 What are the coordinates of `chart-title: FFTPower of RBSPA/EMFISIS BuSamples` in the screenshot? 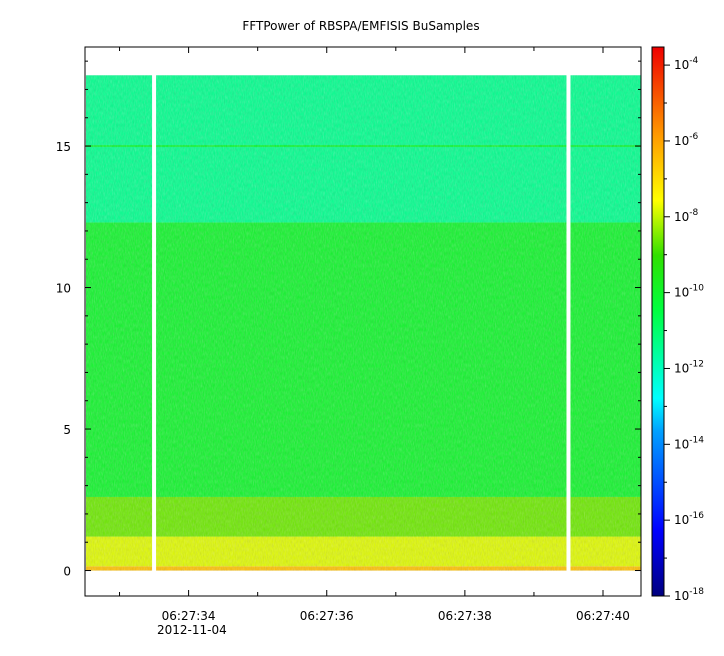 It's located at (360, 26).